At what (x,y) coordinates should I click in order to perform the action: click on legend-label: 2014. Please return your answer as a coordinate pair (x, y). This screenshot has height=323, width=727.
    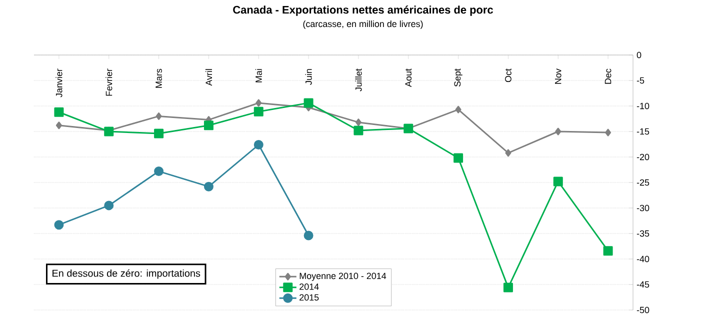
    Looking at the image, I should click on (309, 286).